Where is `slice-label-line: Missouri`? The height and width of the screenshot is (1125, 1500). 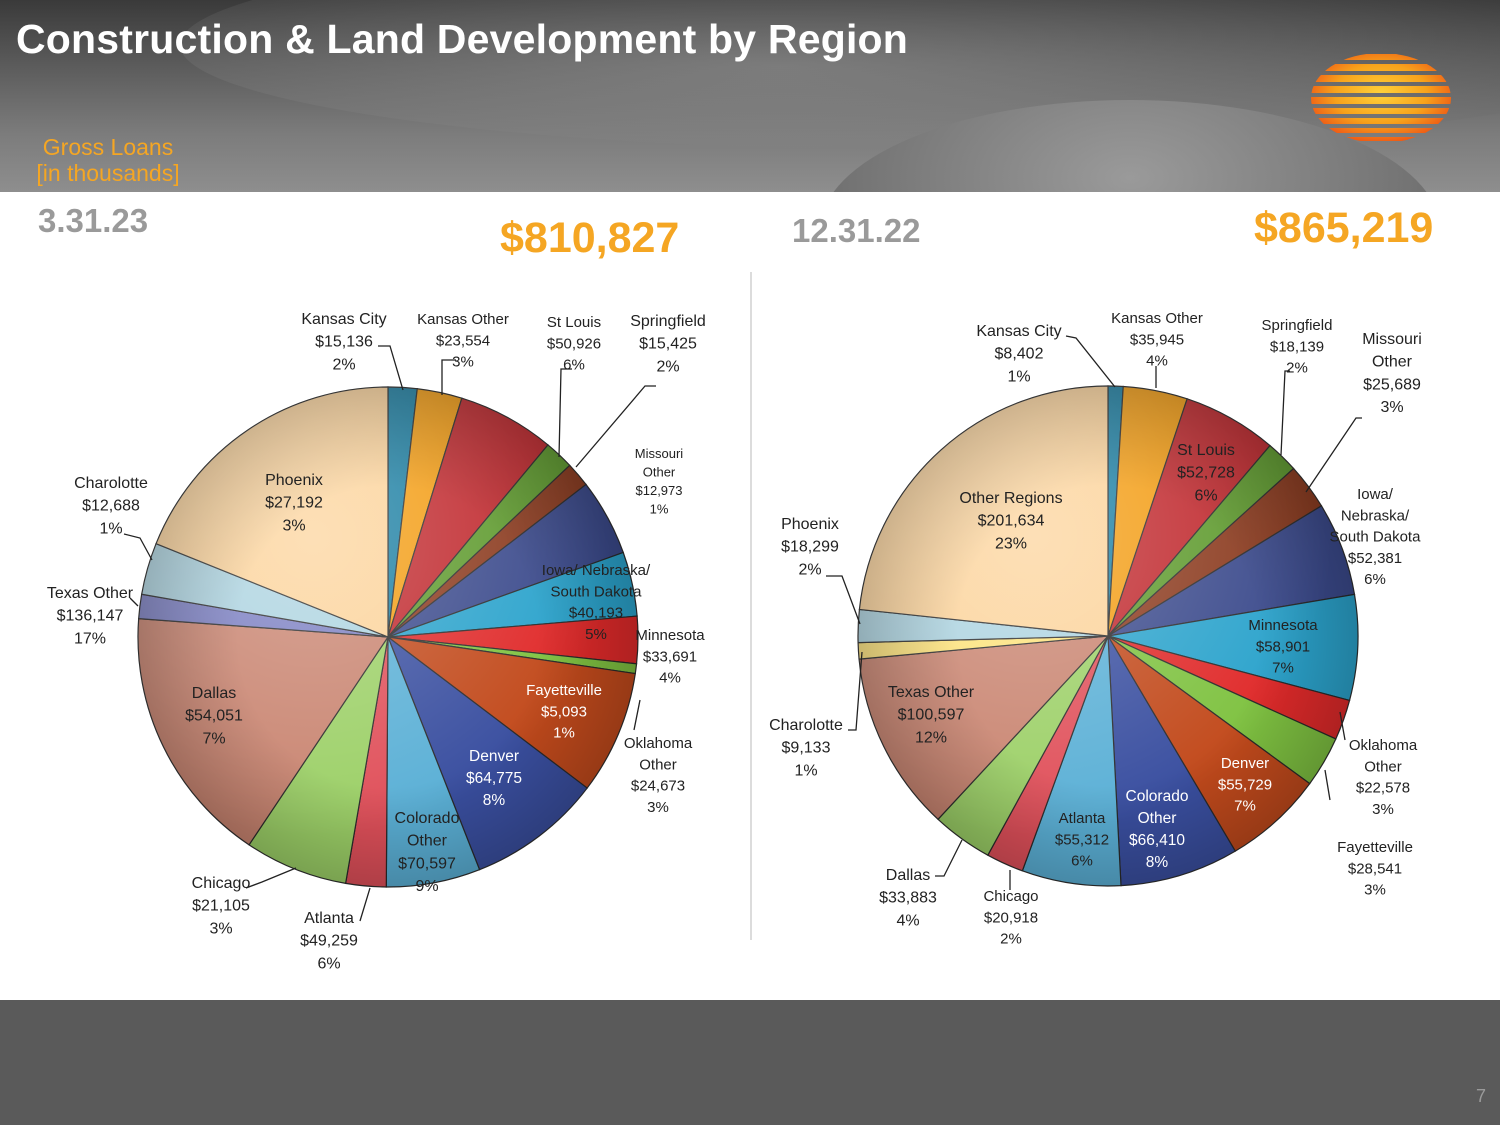
slice-label-line: Missouri is located at coordinates (659, 453).